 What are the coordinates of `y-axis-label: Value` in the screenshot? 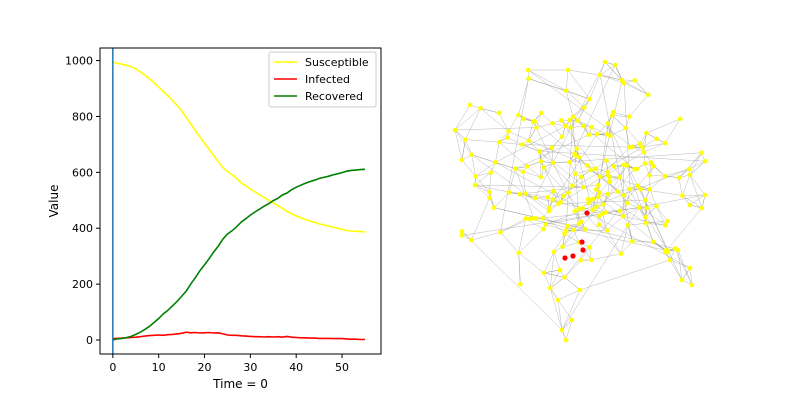 It's located at (54, 201).